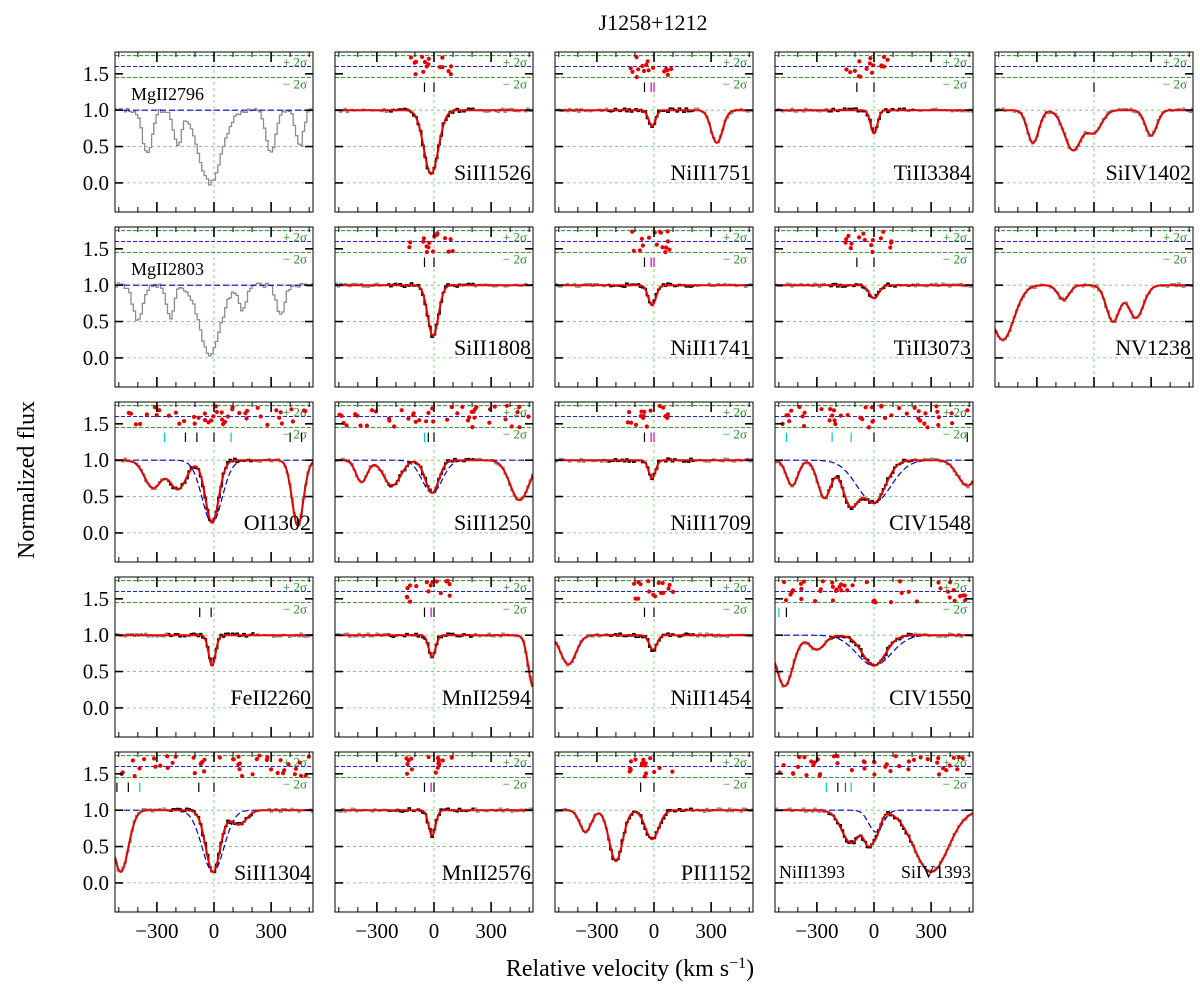 The height and width of the screenshot is (989, 1200). What do you see at coordinates (750, 969) in the screenshot?
I see `x-axis-label-close: )` at bounding box center [750, 969].